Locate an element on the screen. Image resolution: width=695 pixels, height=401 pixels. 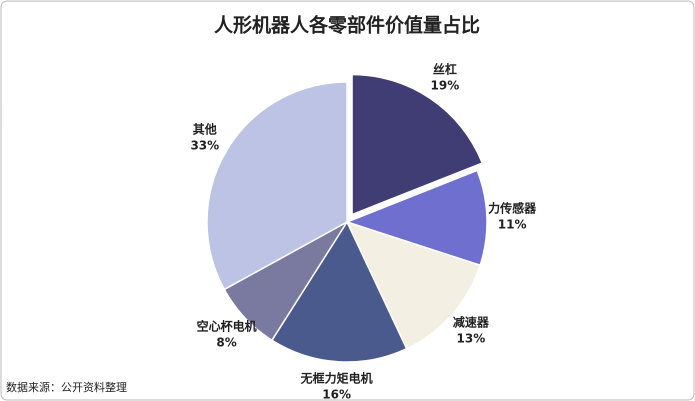
slice-label: 力传感器 is located at coordinates (512, 207).